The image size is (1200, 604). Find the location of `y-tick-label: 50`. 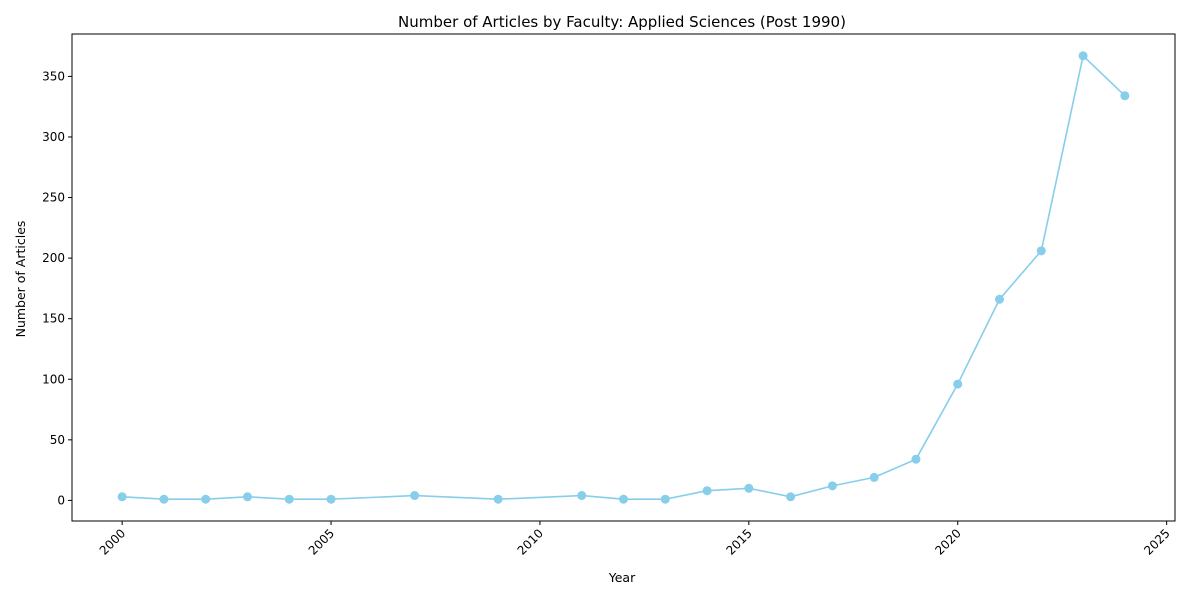

y-tick-label: 50 is located at coordinates (57, 440).